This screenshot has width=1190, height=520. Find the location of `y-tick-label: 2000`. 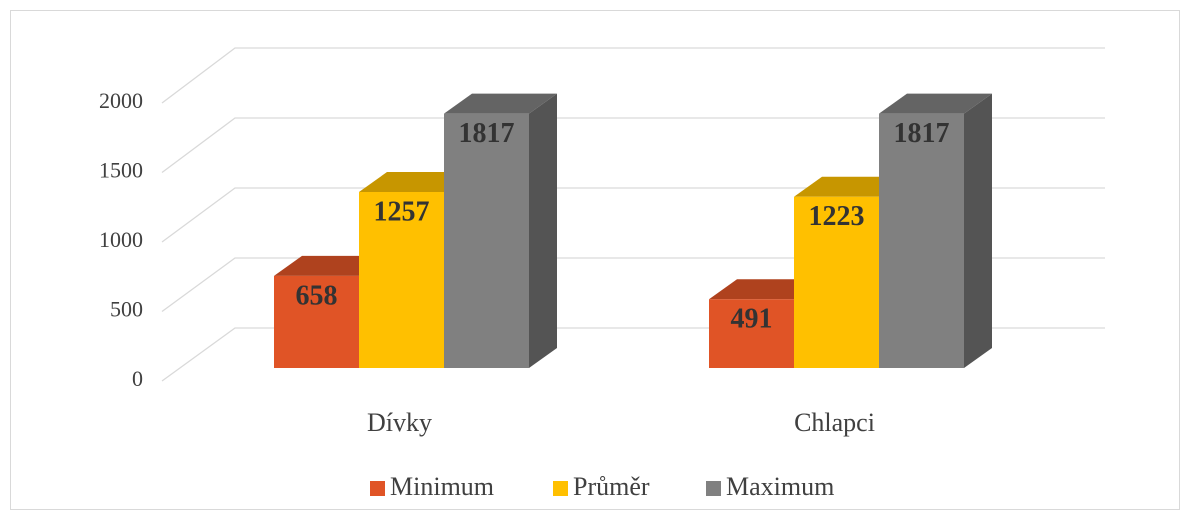

y-tick-label: 2000 is located at coordinates (121, 100).